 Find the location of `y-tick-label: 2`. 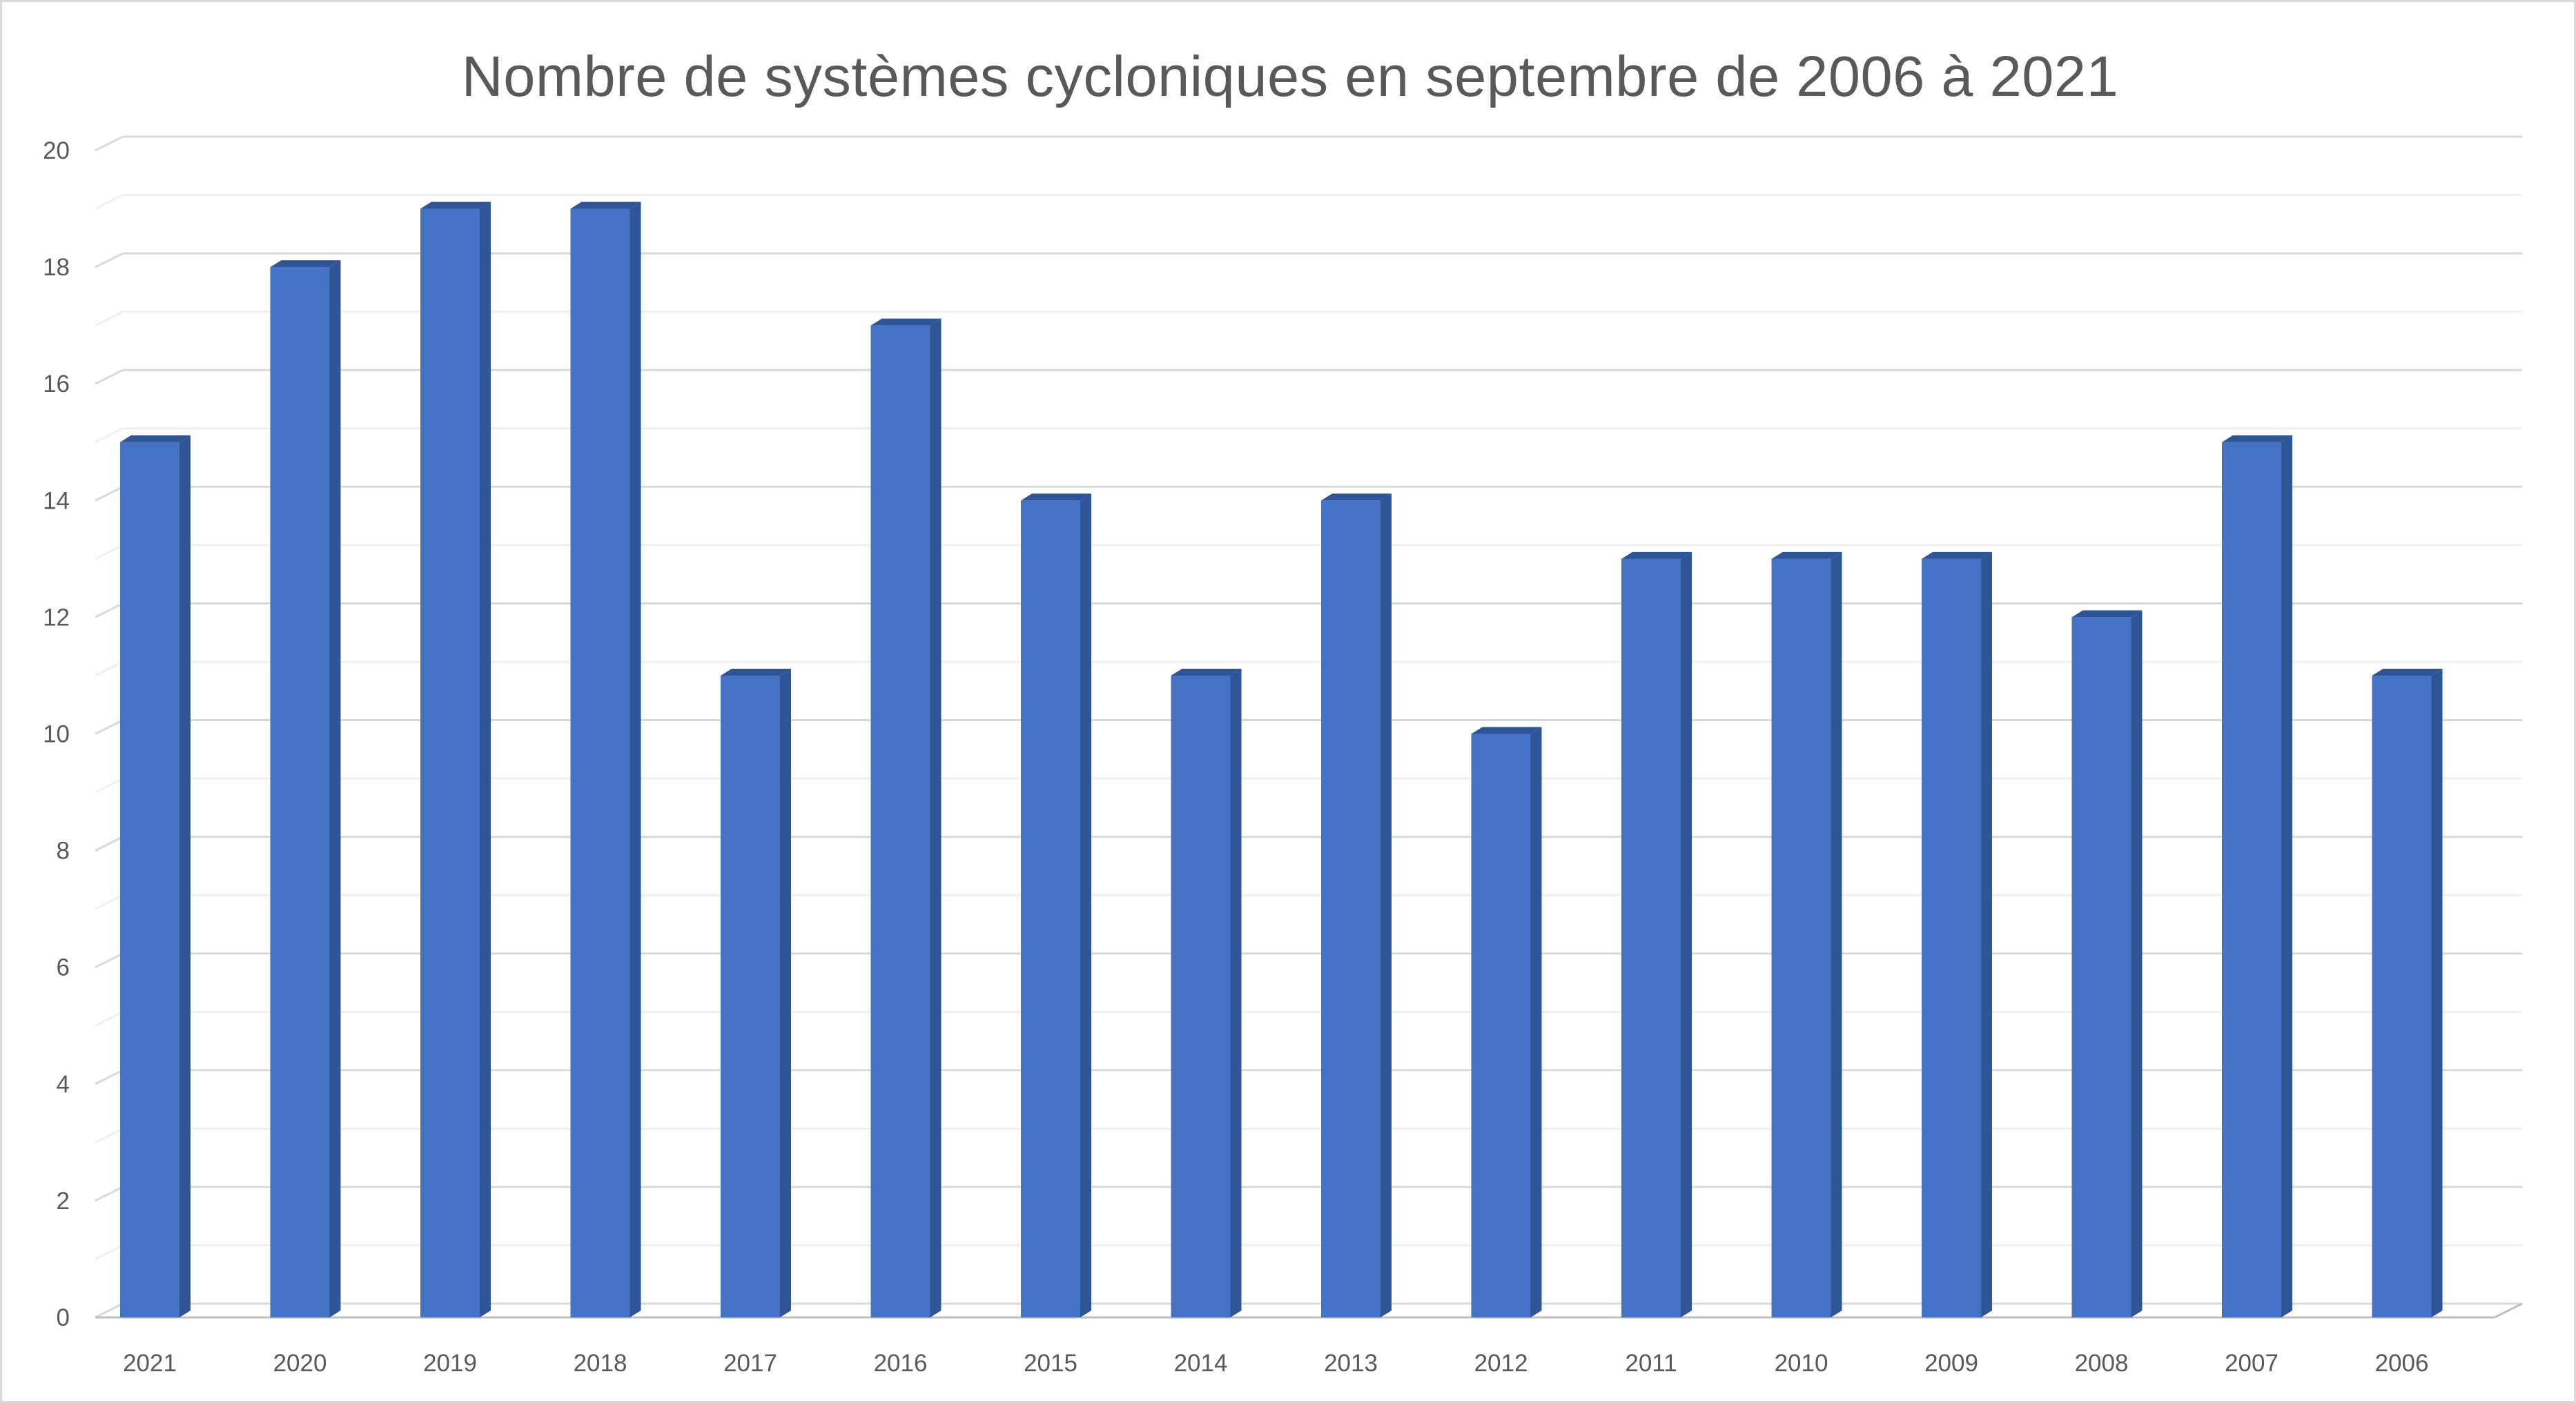

y-tick-label: 2 is located at coordinates (63, 1201).